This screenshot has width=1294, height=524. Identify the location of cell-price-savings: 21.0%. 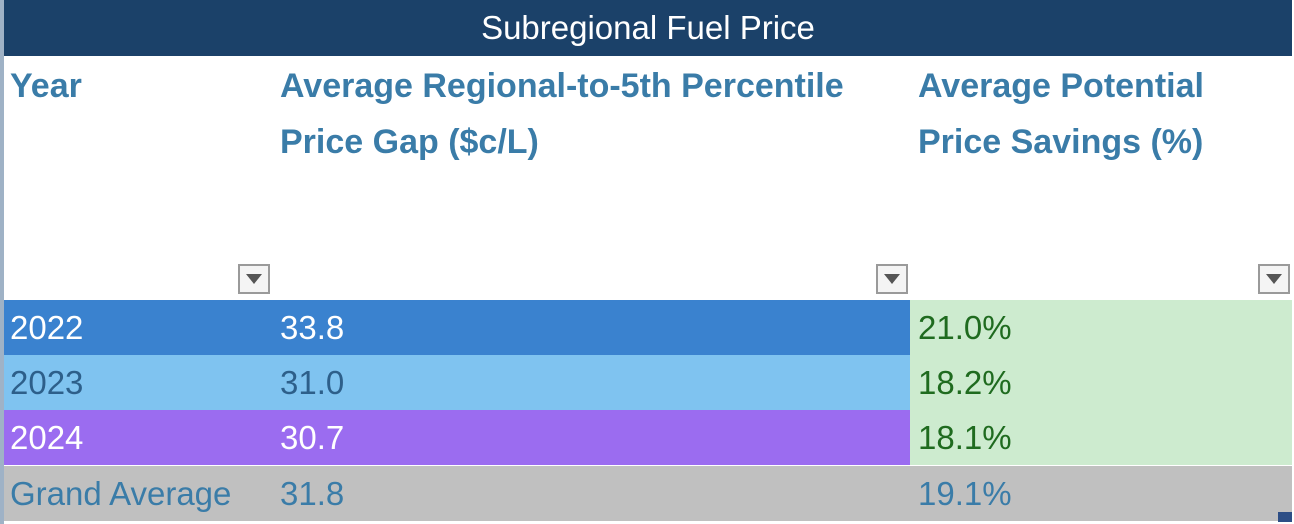
(965, 327).